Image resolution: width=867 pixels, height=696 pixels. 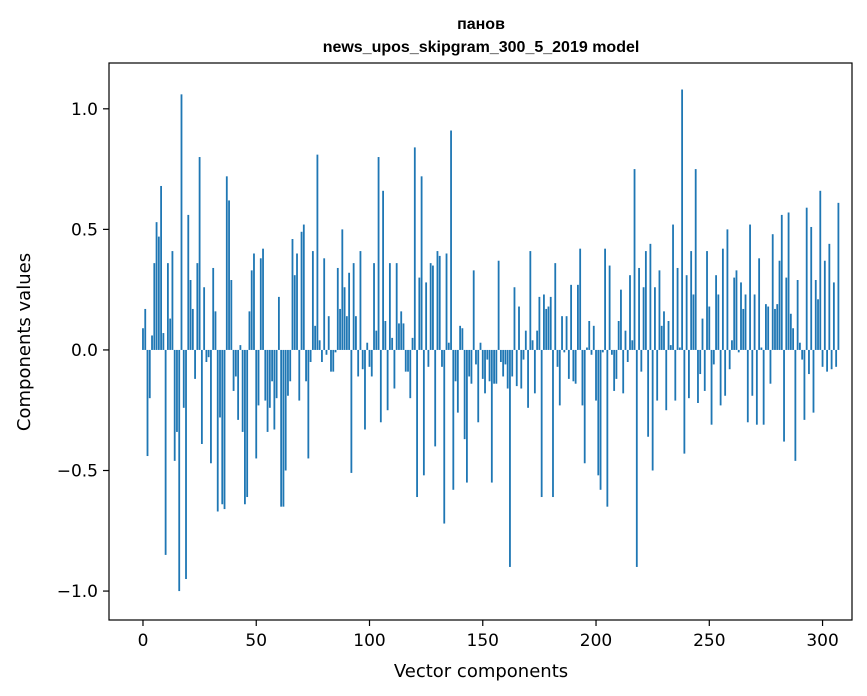 I want to click on x-tick-label: 200, so click(x=596, y=641).